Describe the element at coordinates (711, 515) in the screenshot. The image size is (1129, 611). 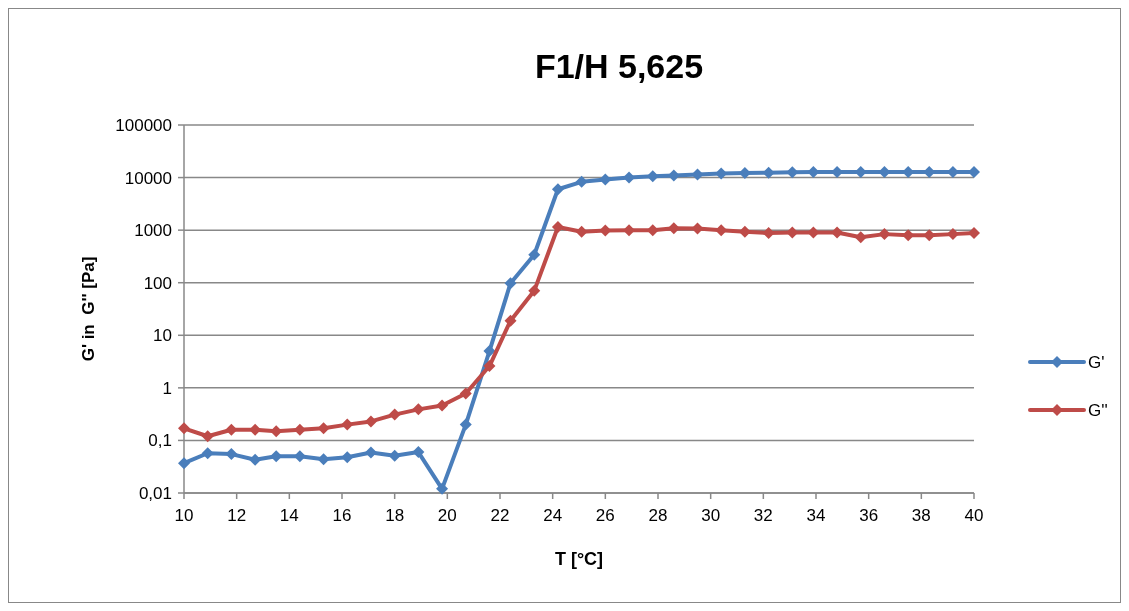
I see `x-tick-label: 30` at that location.